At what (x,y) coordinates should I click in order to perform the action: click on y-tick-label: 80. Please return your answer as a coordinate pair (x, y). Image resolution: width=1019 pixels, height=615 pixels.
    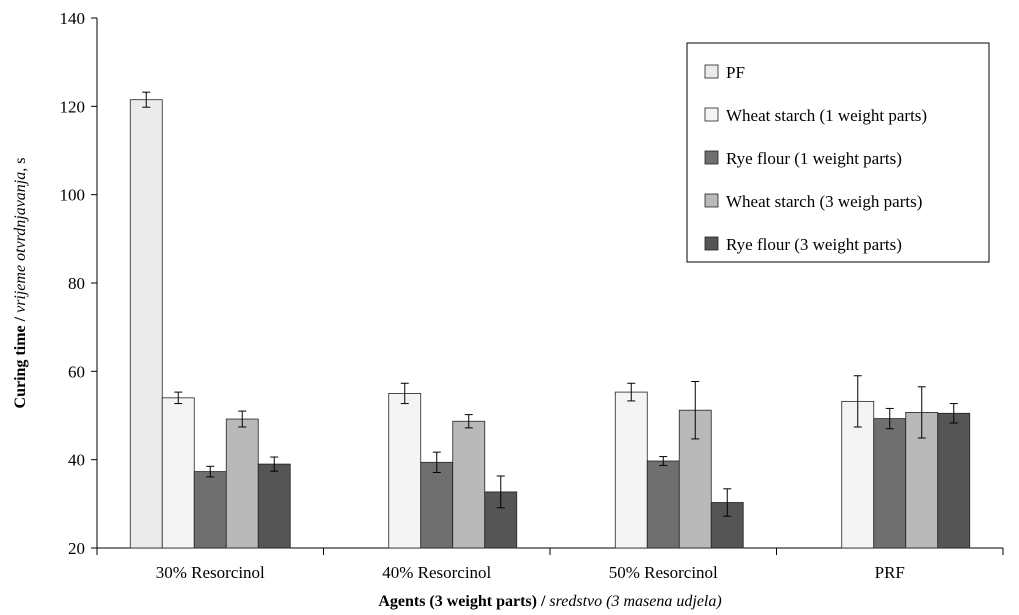
    Looking at the image, I should click on (76, 283).